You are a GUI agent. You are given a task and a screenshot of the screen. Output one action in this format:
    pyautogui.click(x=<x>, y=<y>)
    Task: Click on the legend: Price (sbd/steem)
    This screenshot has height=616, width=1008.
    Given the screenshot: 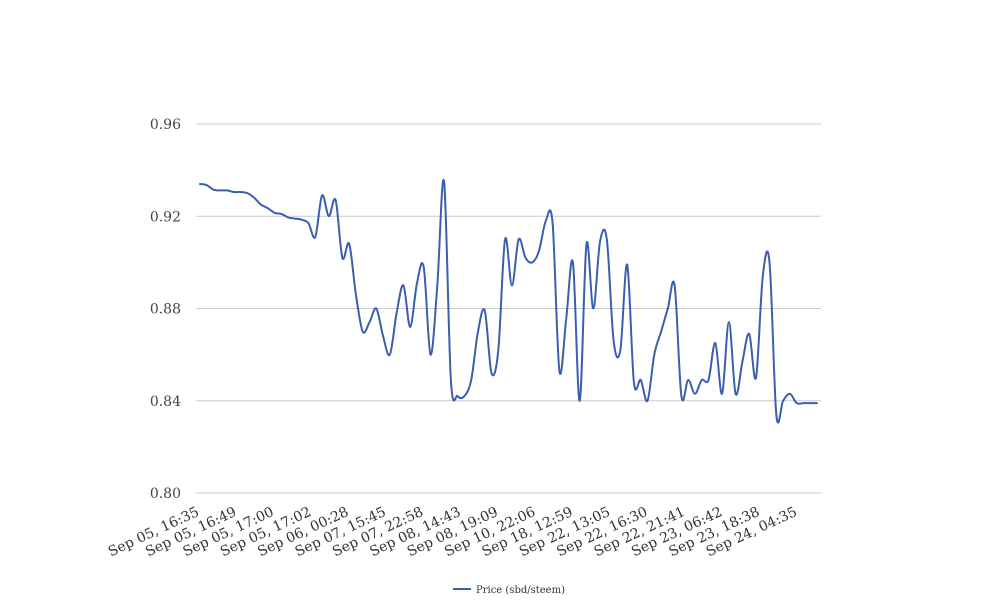 What is the action you would take?
    pyautogui.click(x=509, y=590)
    